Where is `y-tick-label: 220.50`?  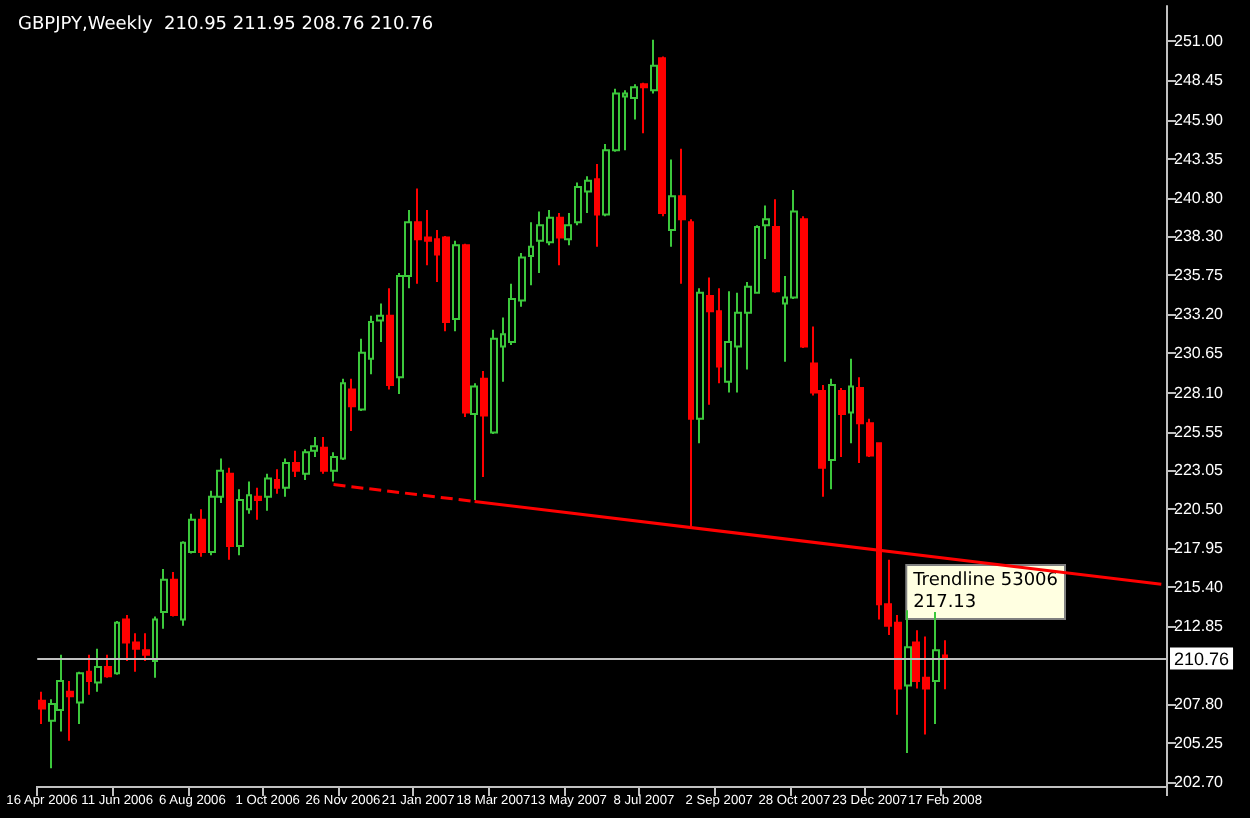
y-tick-label: 220.50 is located at coordinates (1199, 509).